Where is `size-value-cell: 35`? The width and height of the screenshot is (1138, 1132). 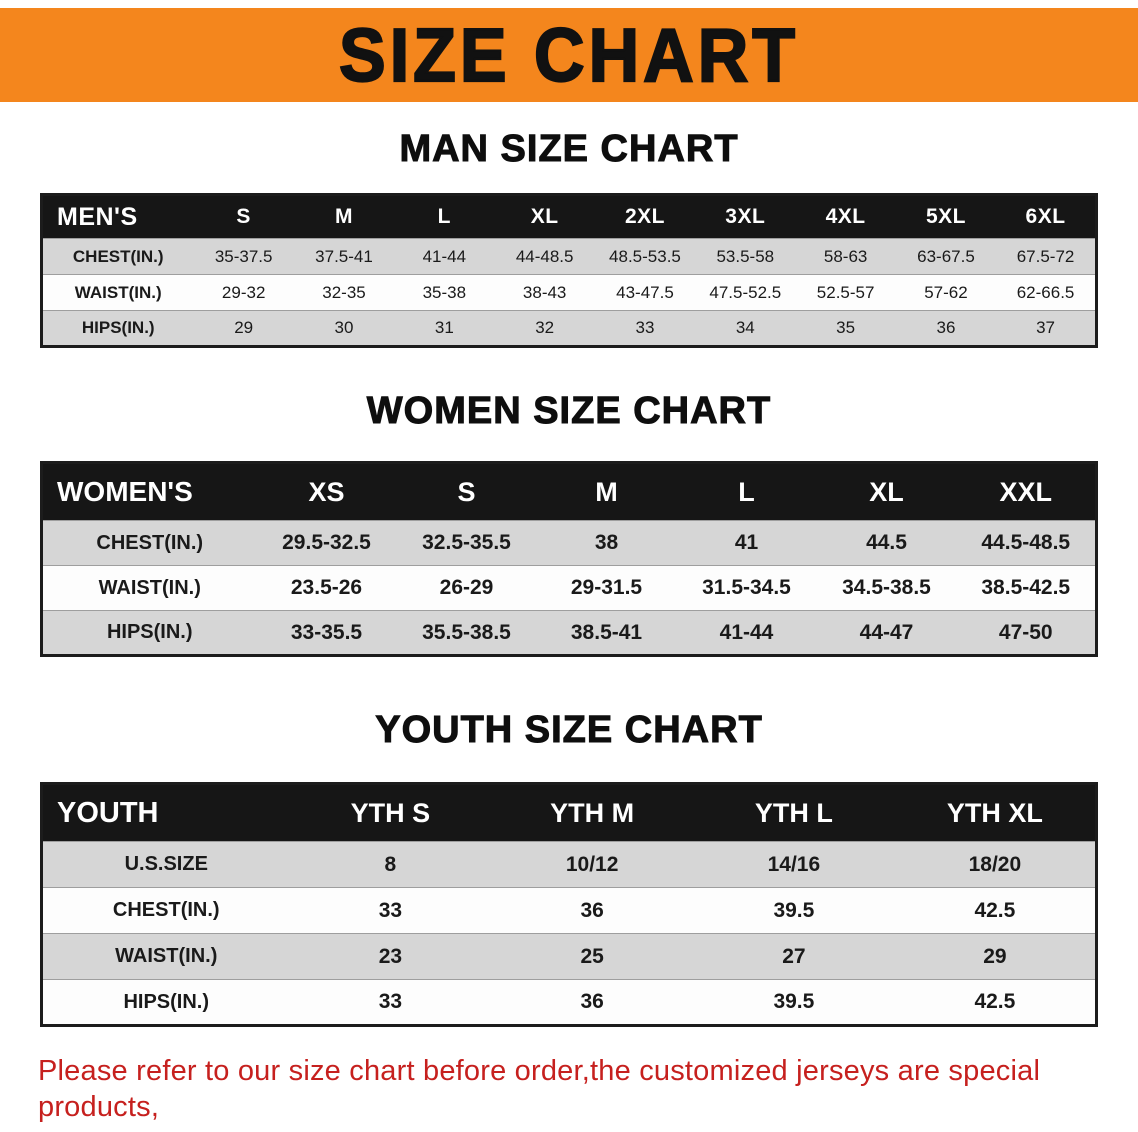 size-value-cell: 35 is located at coordinates (845, 328).